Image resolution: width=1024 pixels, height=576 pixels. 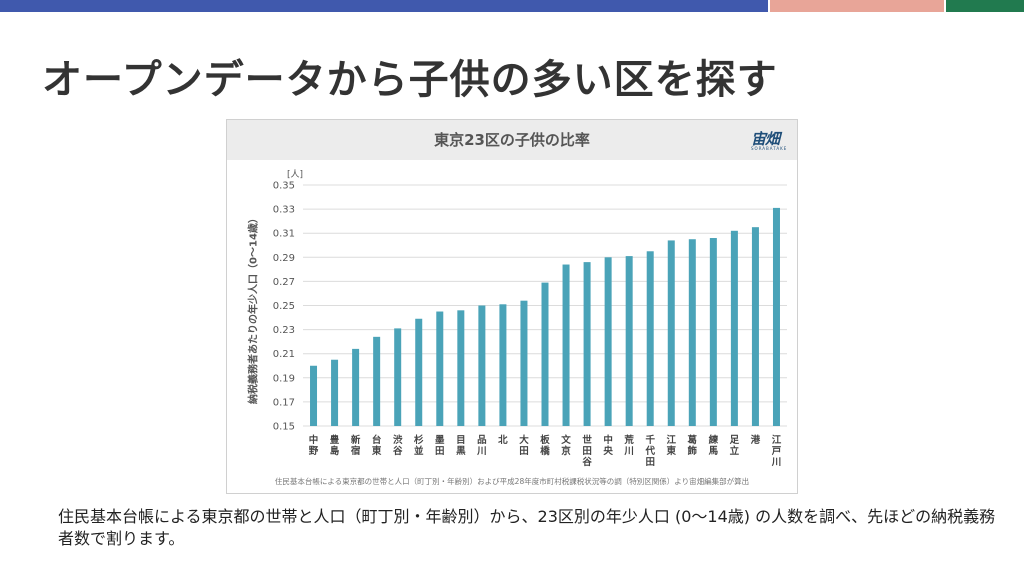 I want to click on x-tick-label: 文京, so click(x=565, y=445).